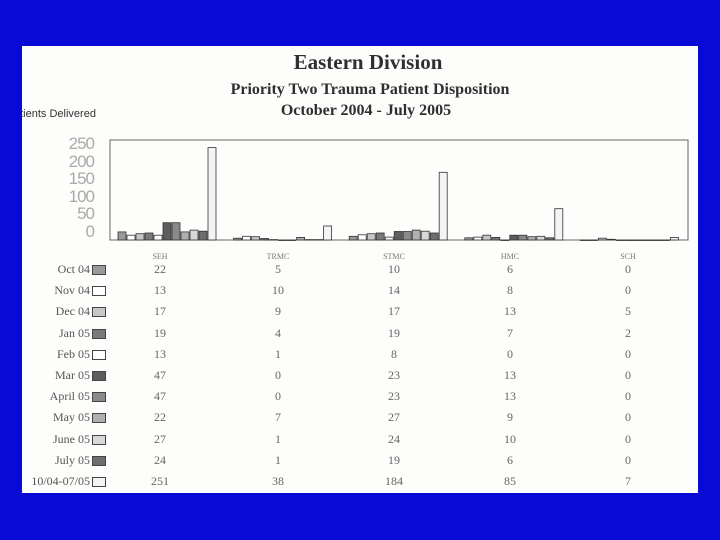 The width and height of the screenshot is (720, 540). I want to click on series-label: July 05, so click(72, 459).